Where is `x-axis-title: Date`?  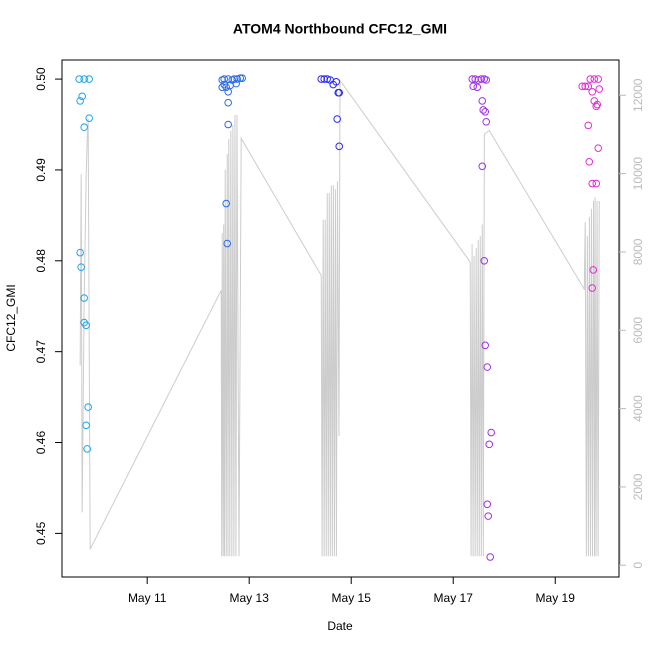
x-axis-title: Date is located at coordinates (340, 626).